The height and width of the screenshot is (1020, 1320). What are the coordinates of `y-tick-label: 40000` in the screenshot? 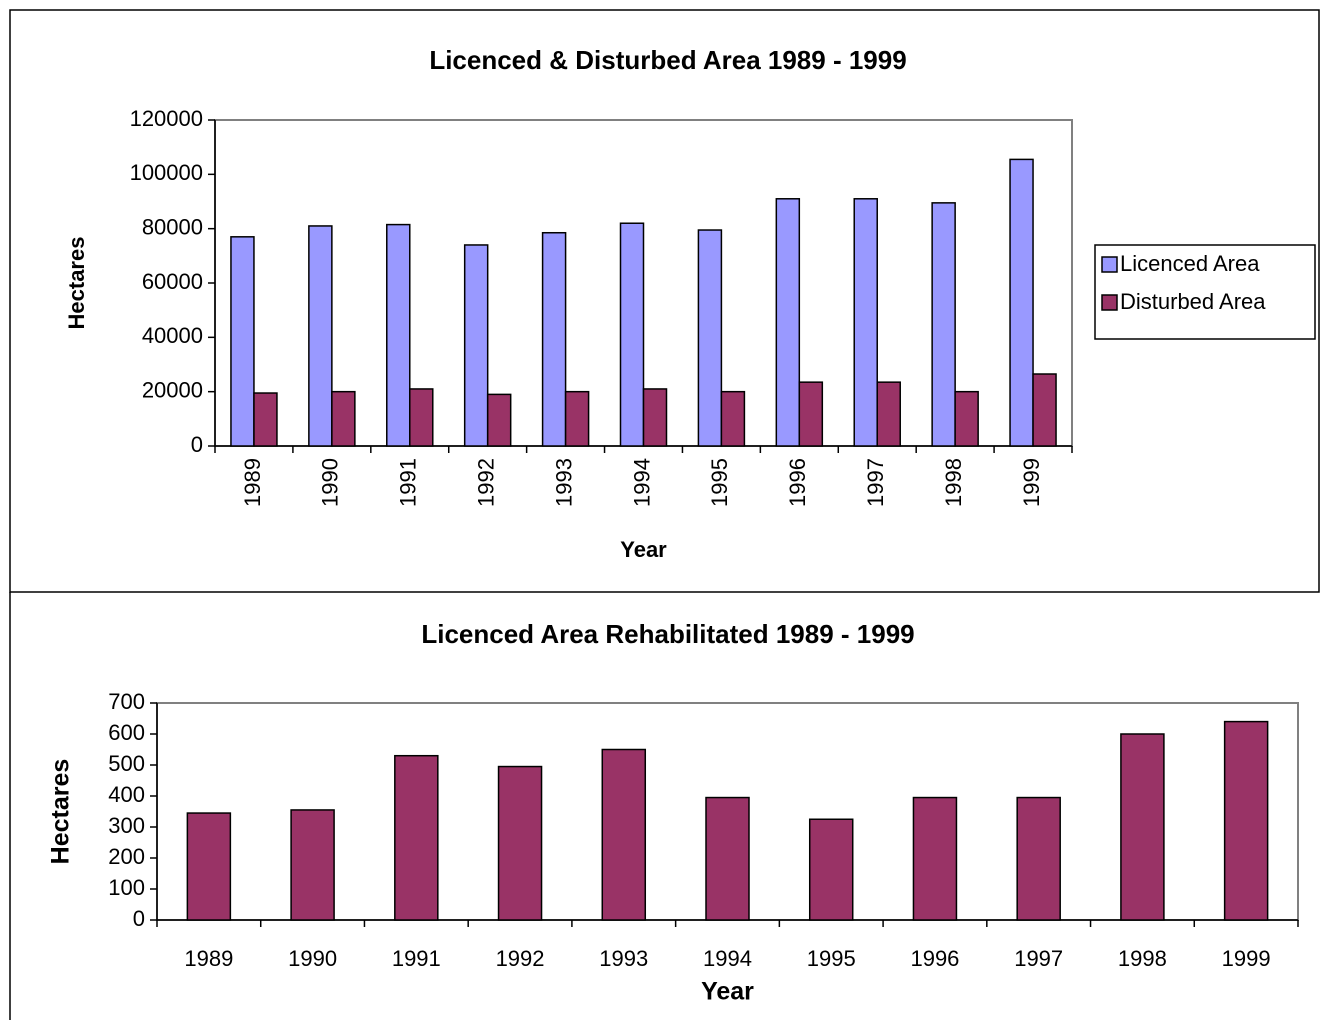 It's located at (172, 335).